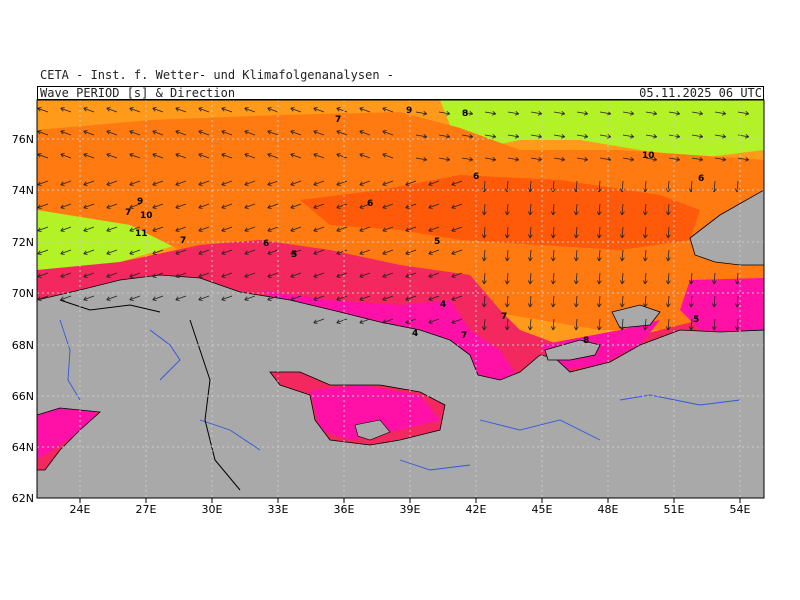 This screenshot has width=800, height=600. I want to click on lon-label: 54E, so click(740, 509).